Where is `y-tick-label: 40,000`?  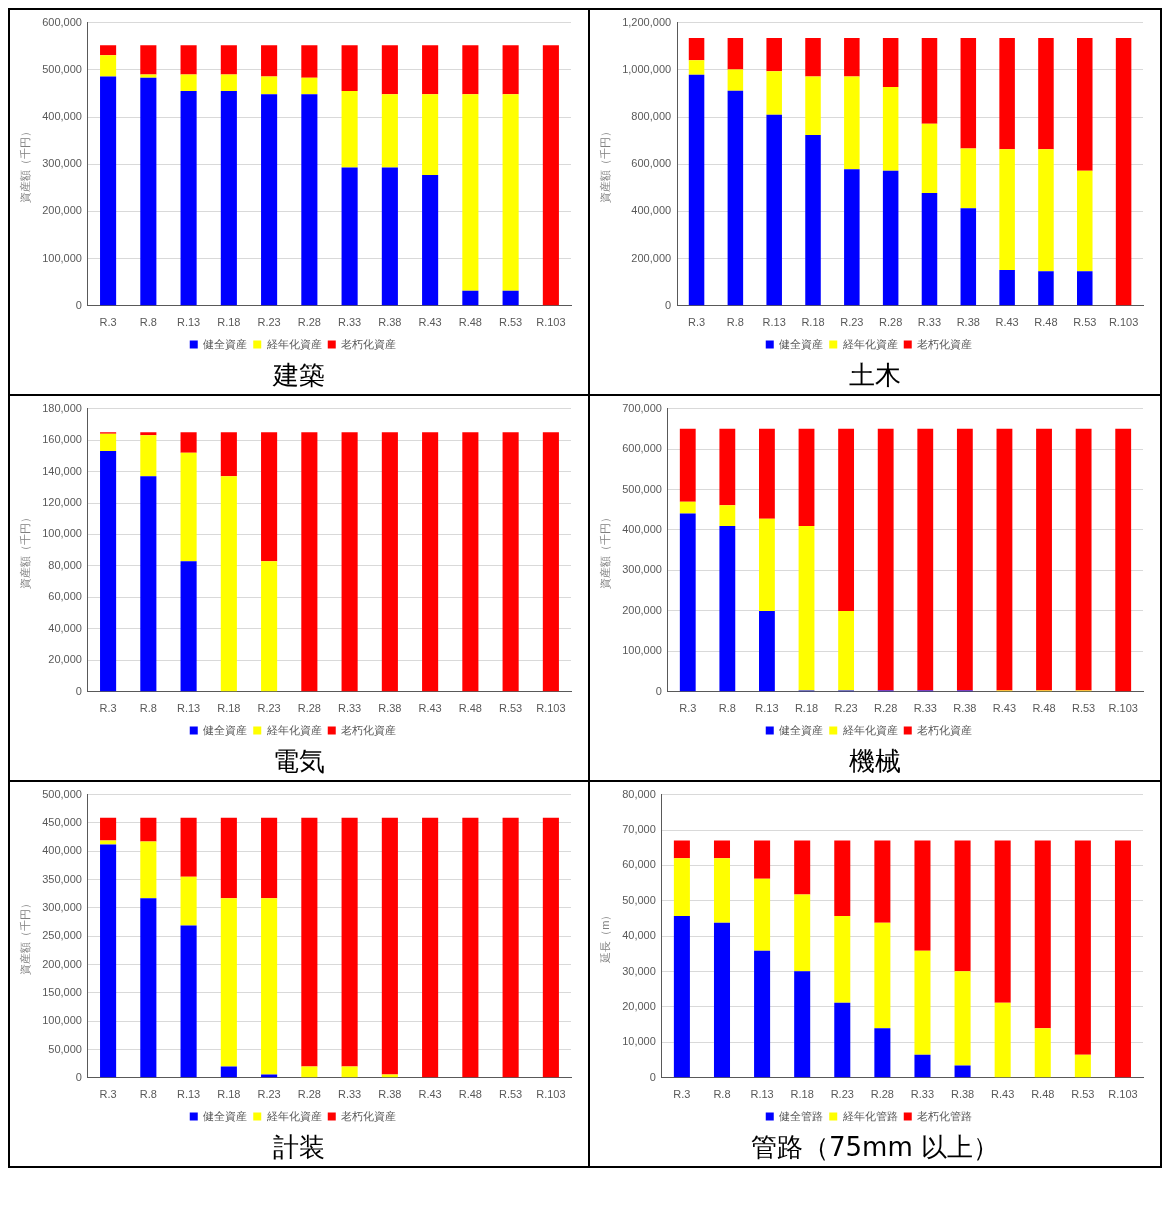
y-tick-label: 40,000 is located at coordinates (65, 627).